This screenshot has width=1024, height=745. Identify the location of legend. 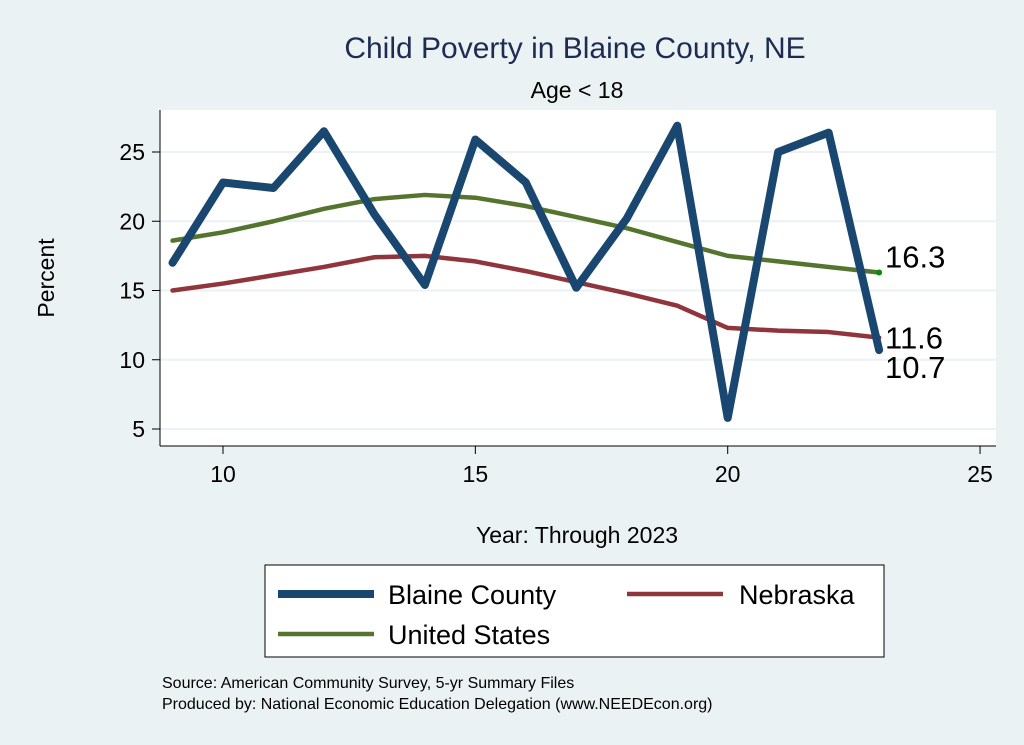
(574, 611).